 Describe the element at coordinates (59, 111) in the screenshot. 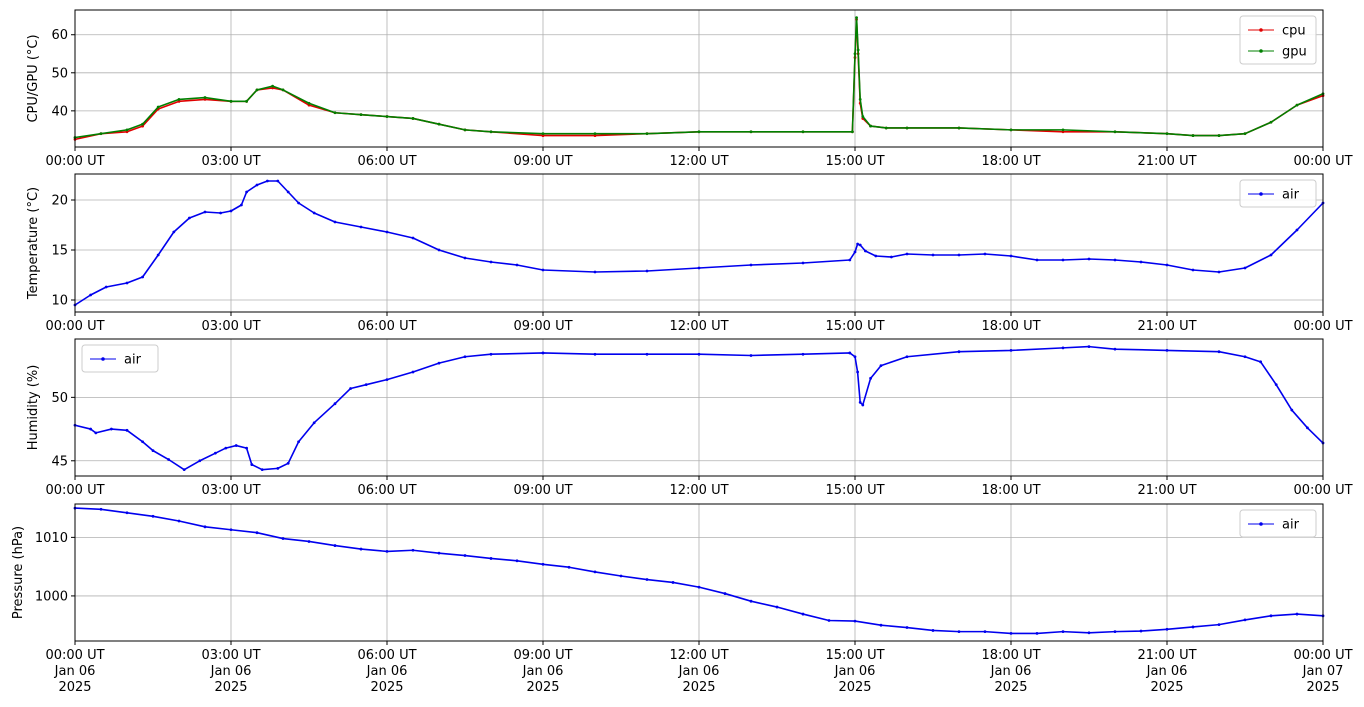

I see `y-tick-label: 40` at that location.